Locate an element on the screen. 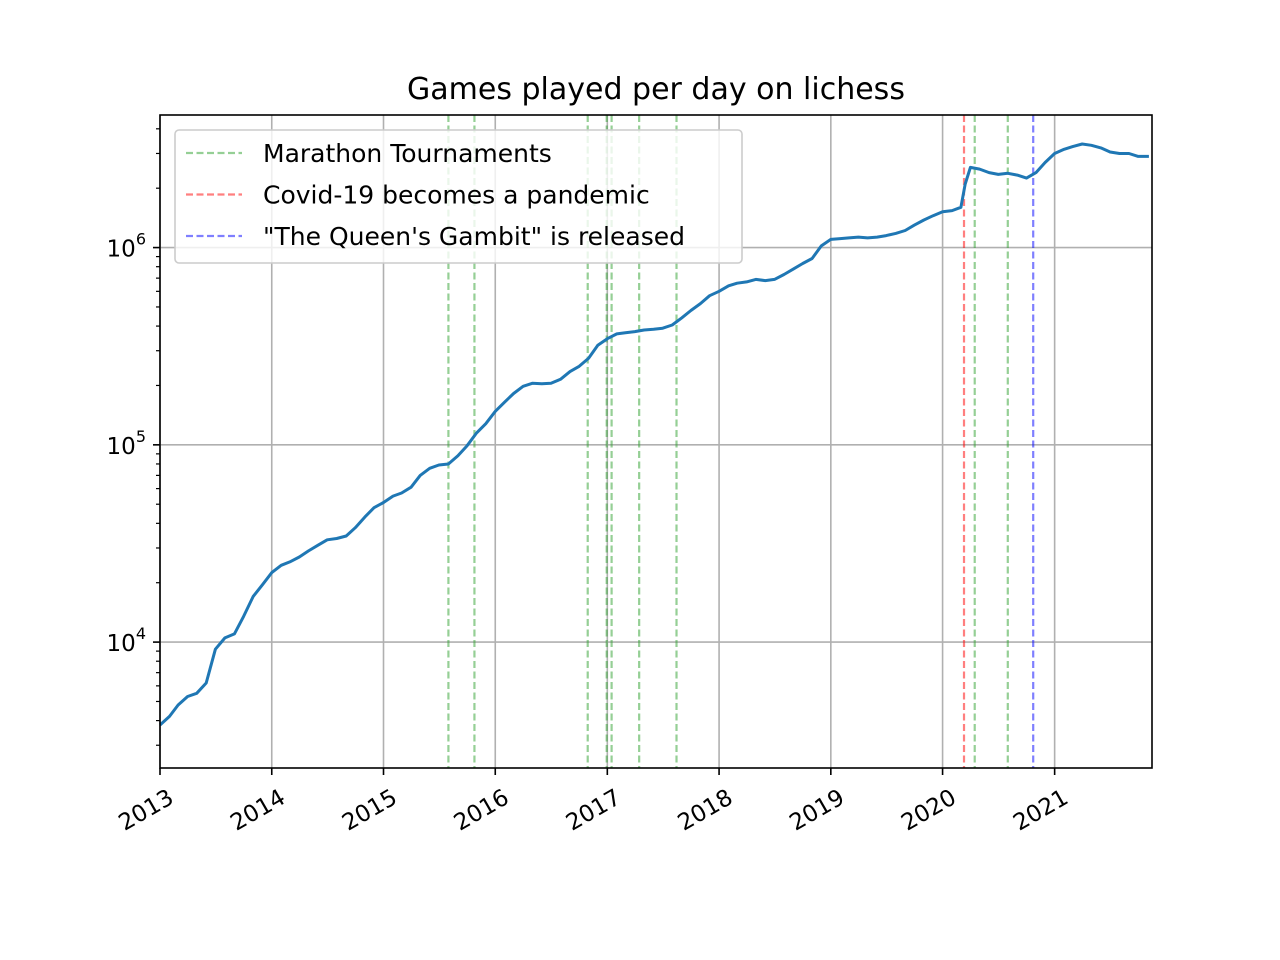 The height and width of the screenshot is (960, 1280). y-tick-label: 10⁶ is located at coordinates (126, 246).